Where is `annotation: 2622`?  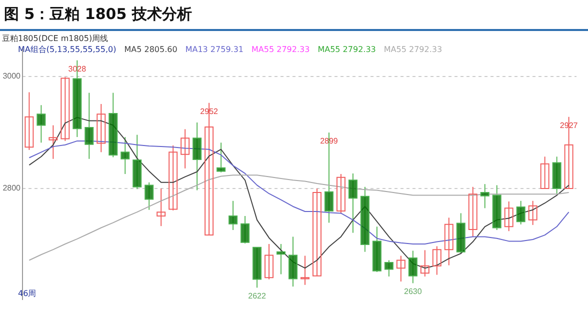
annotation: 2622 is located at coordinates (257, 296).